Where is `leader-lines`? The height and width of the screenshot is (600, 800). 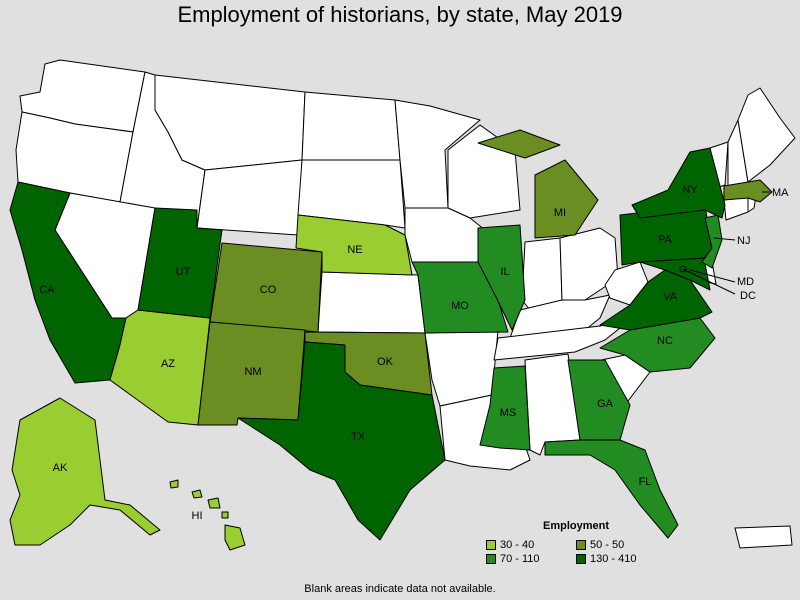 leader-lines is located at coordinates (726, 243).